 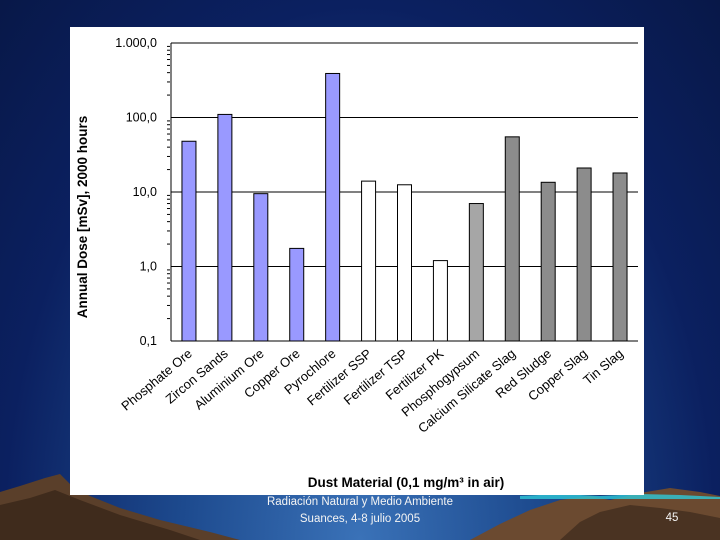 I want to click on footer-subtitle: Suances, 4-8 julio 2005, so click(x=360, y=519).